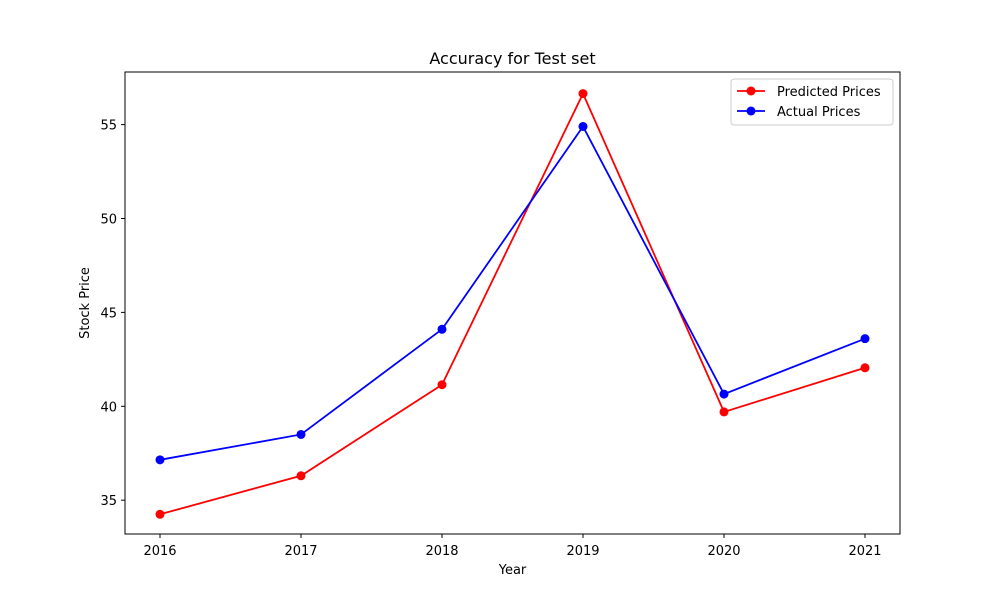  What do you see at coordinates (108, 407) in the screenshot?
I see `y-tick-label: 40` at bounding box center [108, 407].